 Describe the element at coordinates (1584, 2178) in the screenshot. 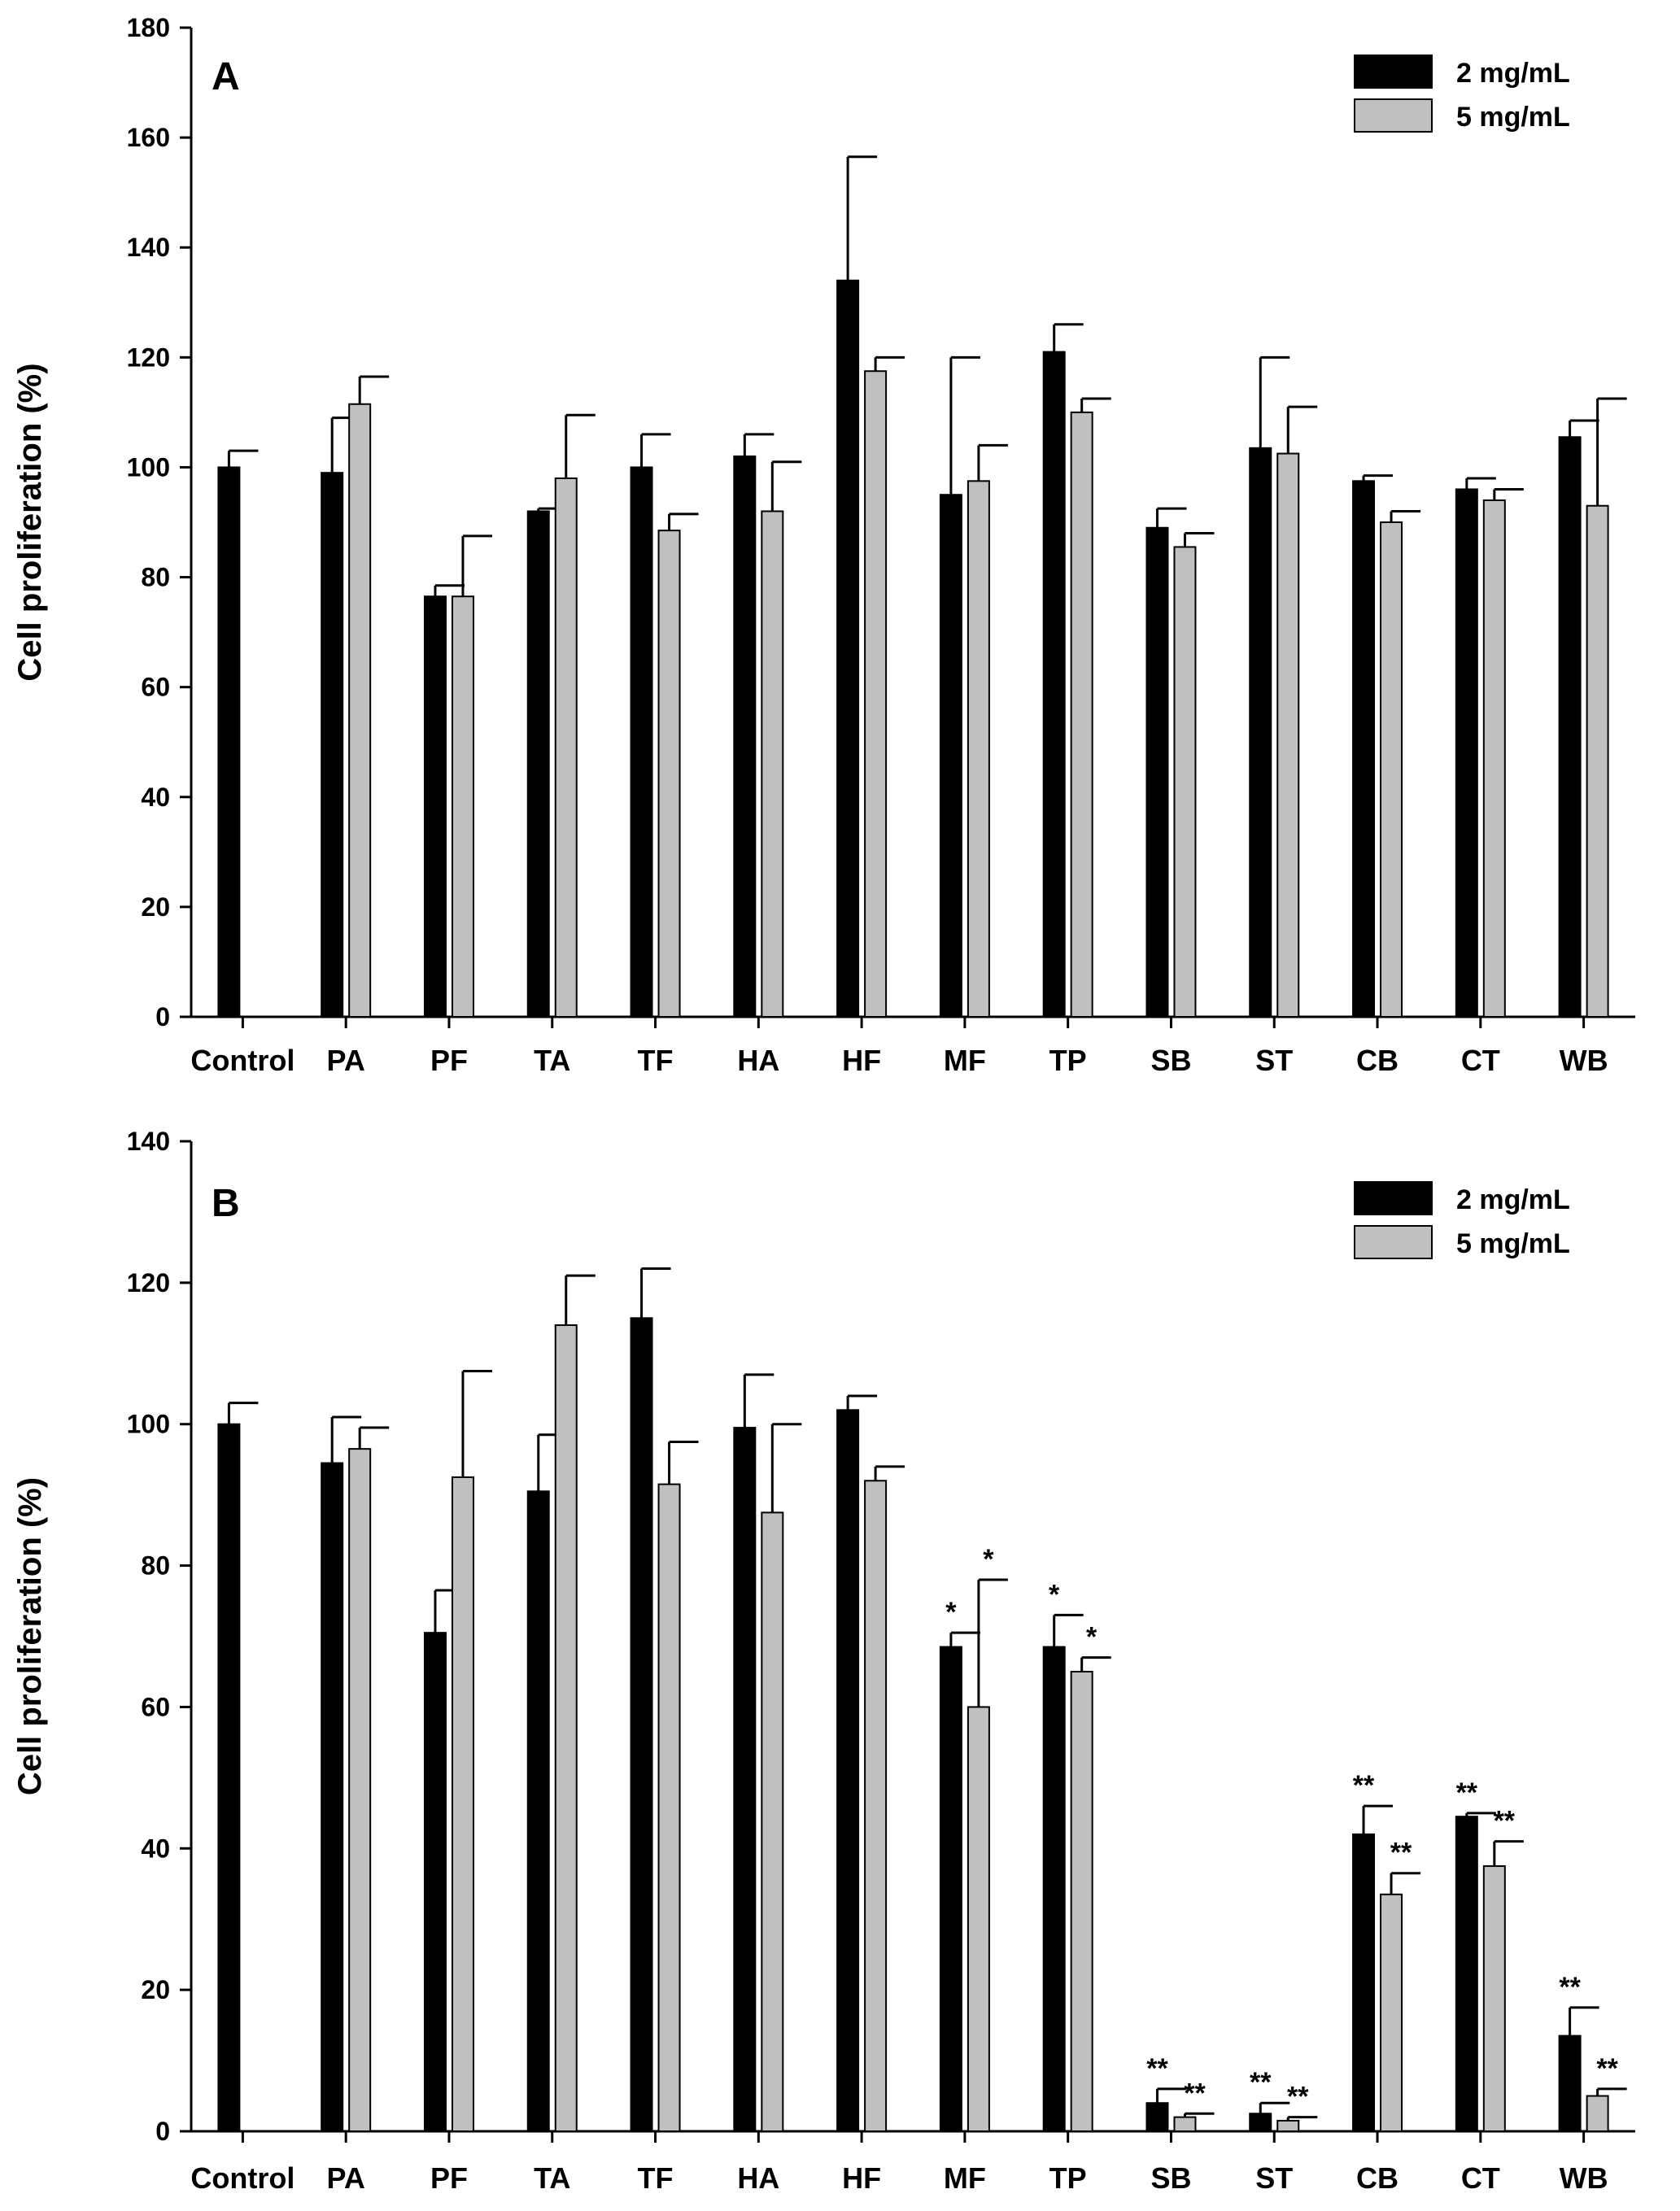

I see `x-tick-label: WB` at that location.